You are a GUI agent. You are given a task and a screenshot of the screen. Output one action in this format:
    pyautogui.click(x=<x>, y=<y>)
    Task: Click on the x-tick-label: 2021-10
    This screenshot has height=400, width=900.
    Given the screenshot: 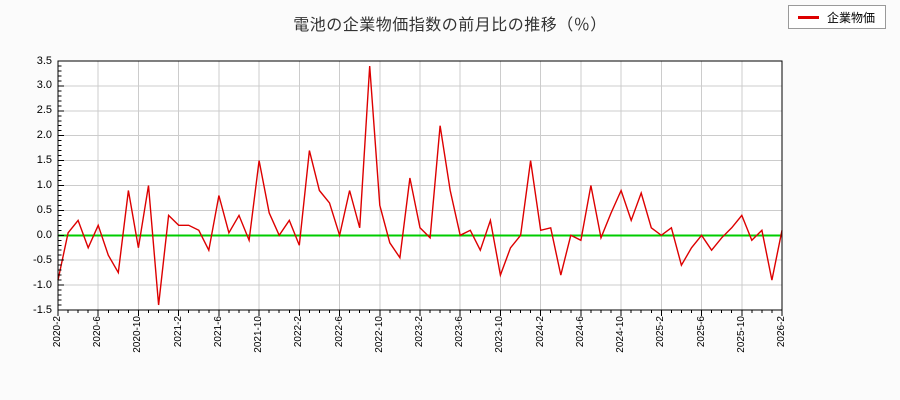 What is the action you would take?
    pyautogui.click(x=259, y=334)
    